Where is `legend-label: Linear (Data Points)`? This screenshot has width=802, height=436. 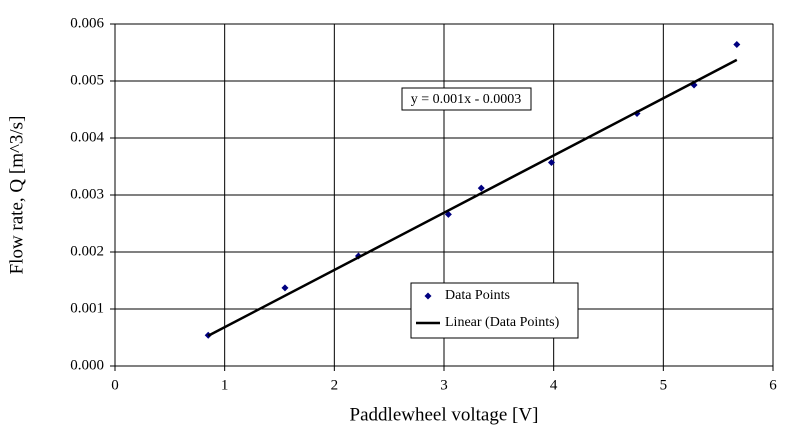
legend-label: Linear (Data Points) is located at coordinates (502, 322).